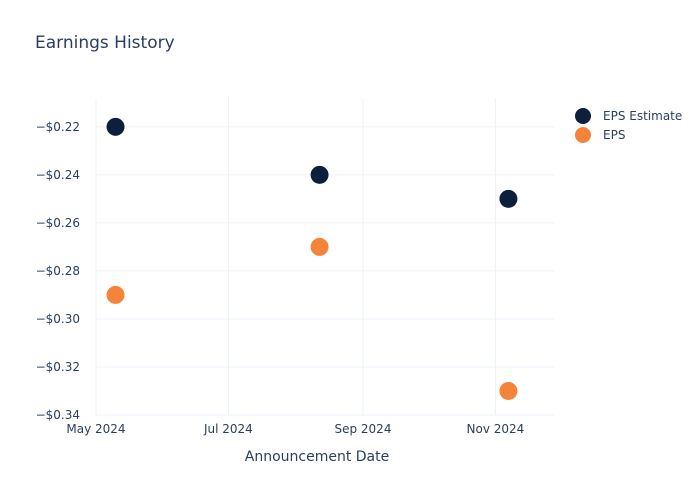 This screenshot has width=700, height=500. I want to click on x-tick-label: Sep 2024, so click(362, 429).